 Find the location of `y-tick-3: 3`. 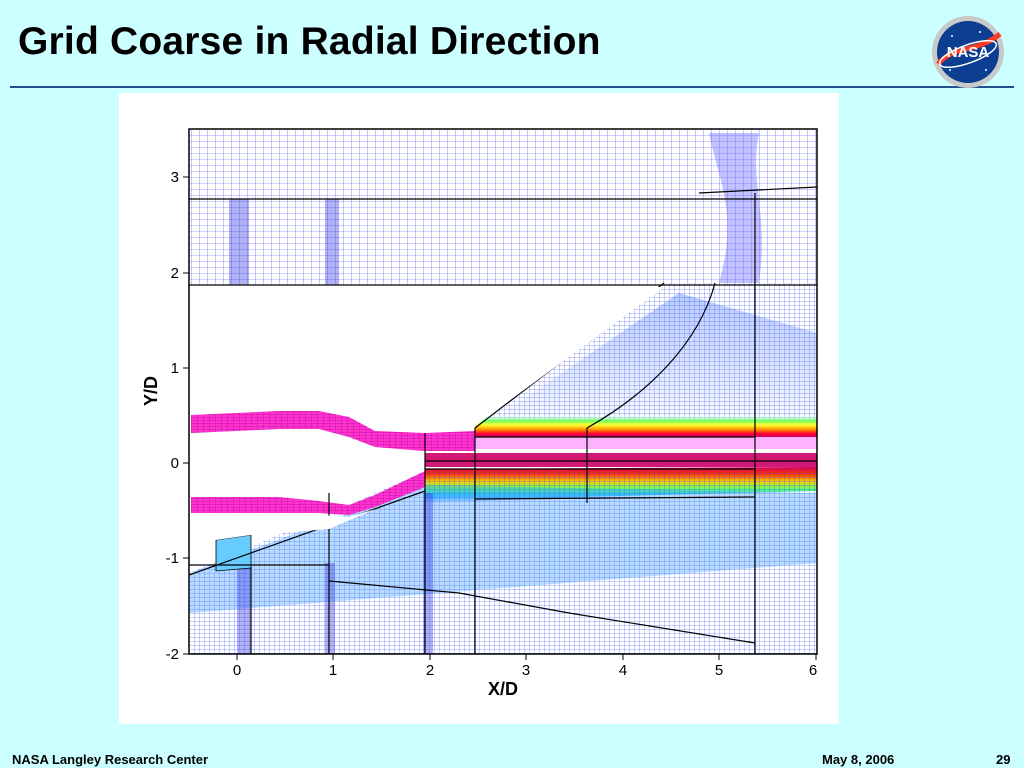

y-tick-3: 3 is located at coordinates (175, 177).